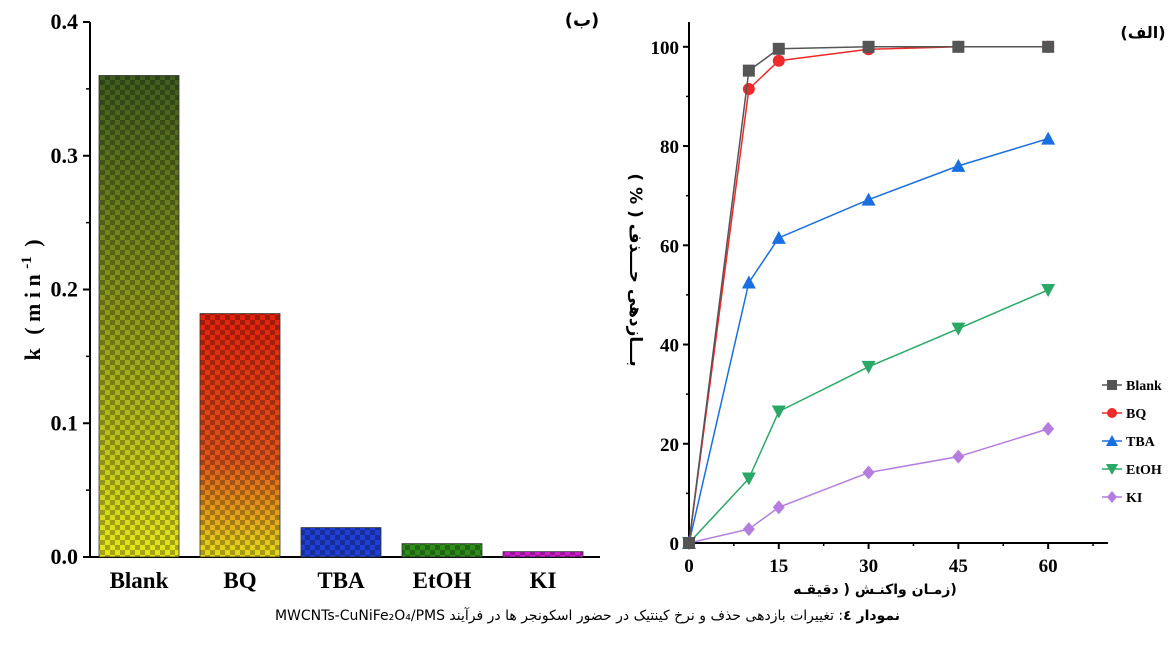 This screenshot has height=649, width=1175. I want to click on line-x-tick-label: 45, so click(958, 566).